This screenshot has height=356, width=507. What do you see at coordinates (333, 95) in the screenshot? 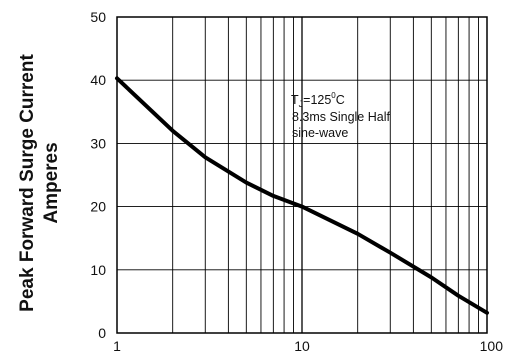
I see `annotation-degree: 0` at bounding box center [333, 95].